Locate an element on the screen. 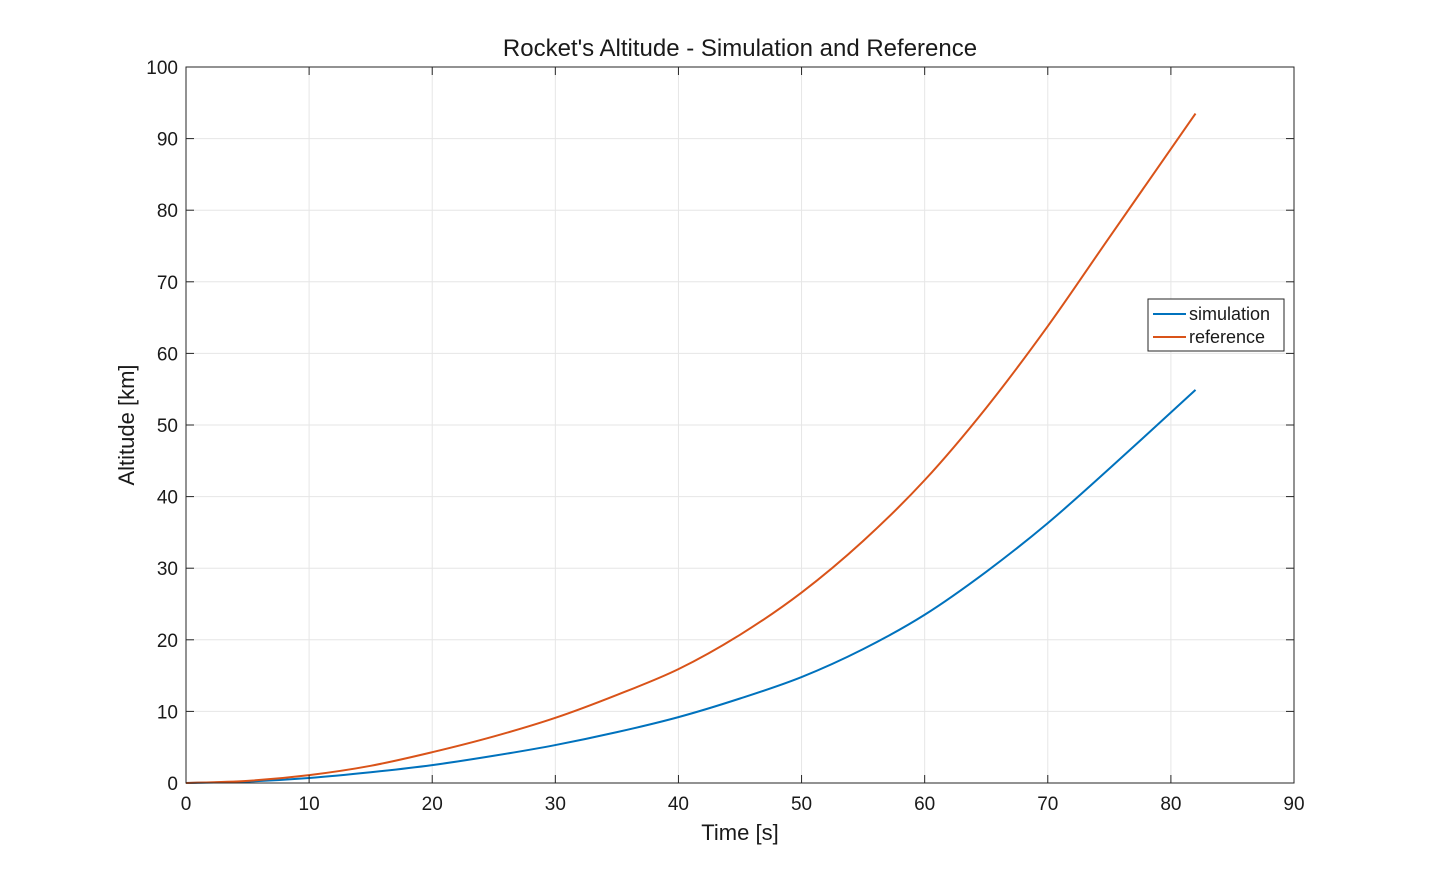  y-tick-label: 100 is located at coordinates (162, 68).